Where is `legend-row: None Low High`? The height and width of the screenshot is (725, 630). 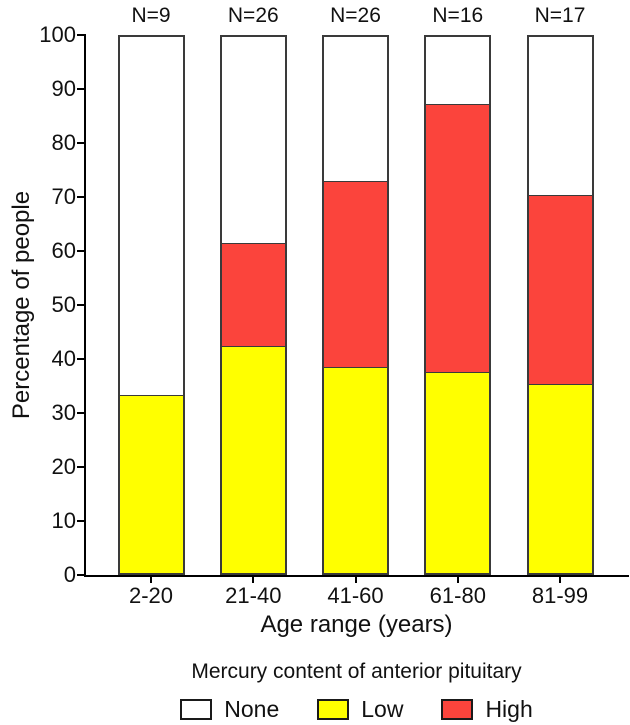 legend-row: None Low High is located at coordinates (356, 709).